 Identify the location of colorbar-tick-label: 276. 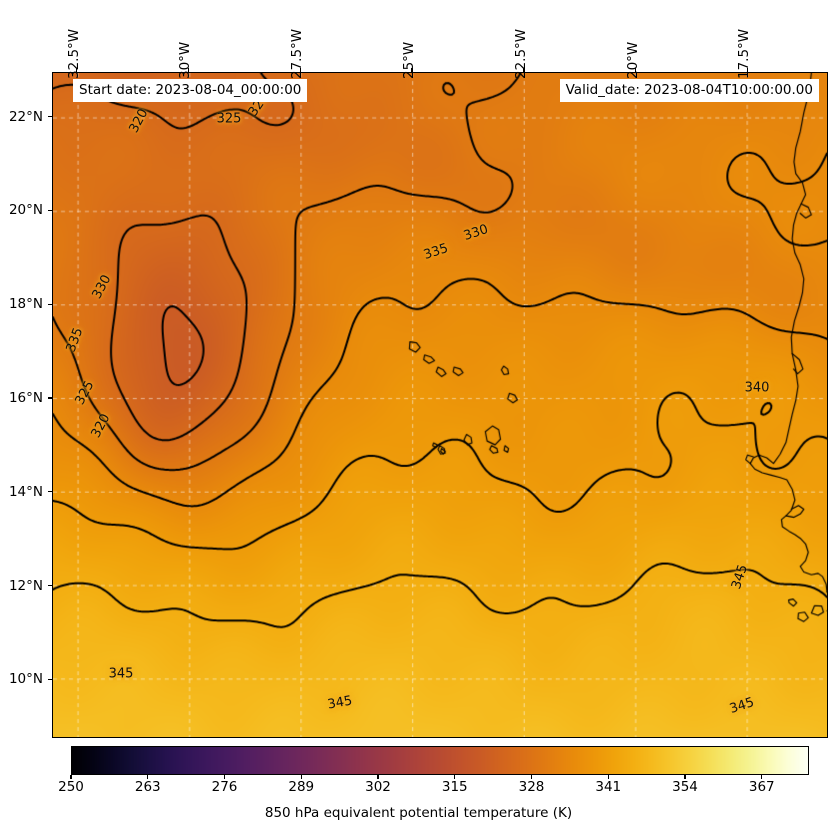
(224, 787).